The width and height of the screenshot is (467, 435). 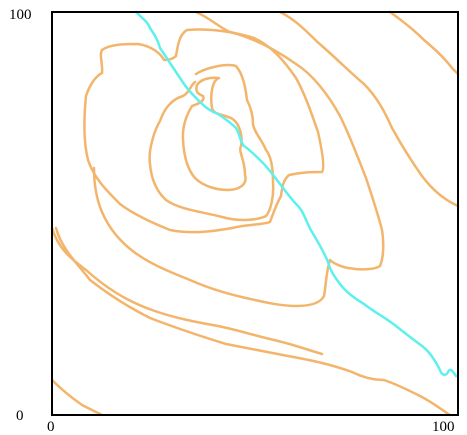 What do you see at coordinates (20, 15) in the screenshot?
I see `y-axis-max-label: 100` at bounding box center [20, 15].